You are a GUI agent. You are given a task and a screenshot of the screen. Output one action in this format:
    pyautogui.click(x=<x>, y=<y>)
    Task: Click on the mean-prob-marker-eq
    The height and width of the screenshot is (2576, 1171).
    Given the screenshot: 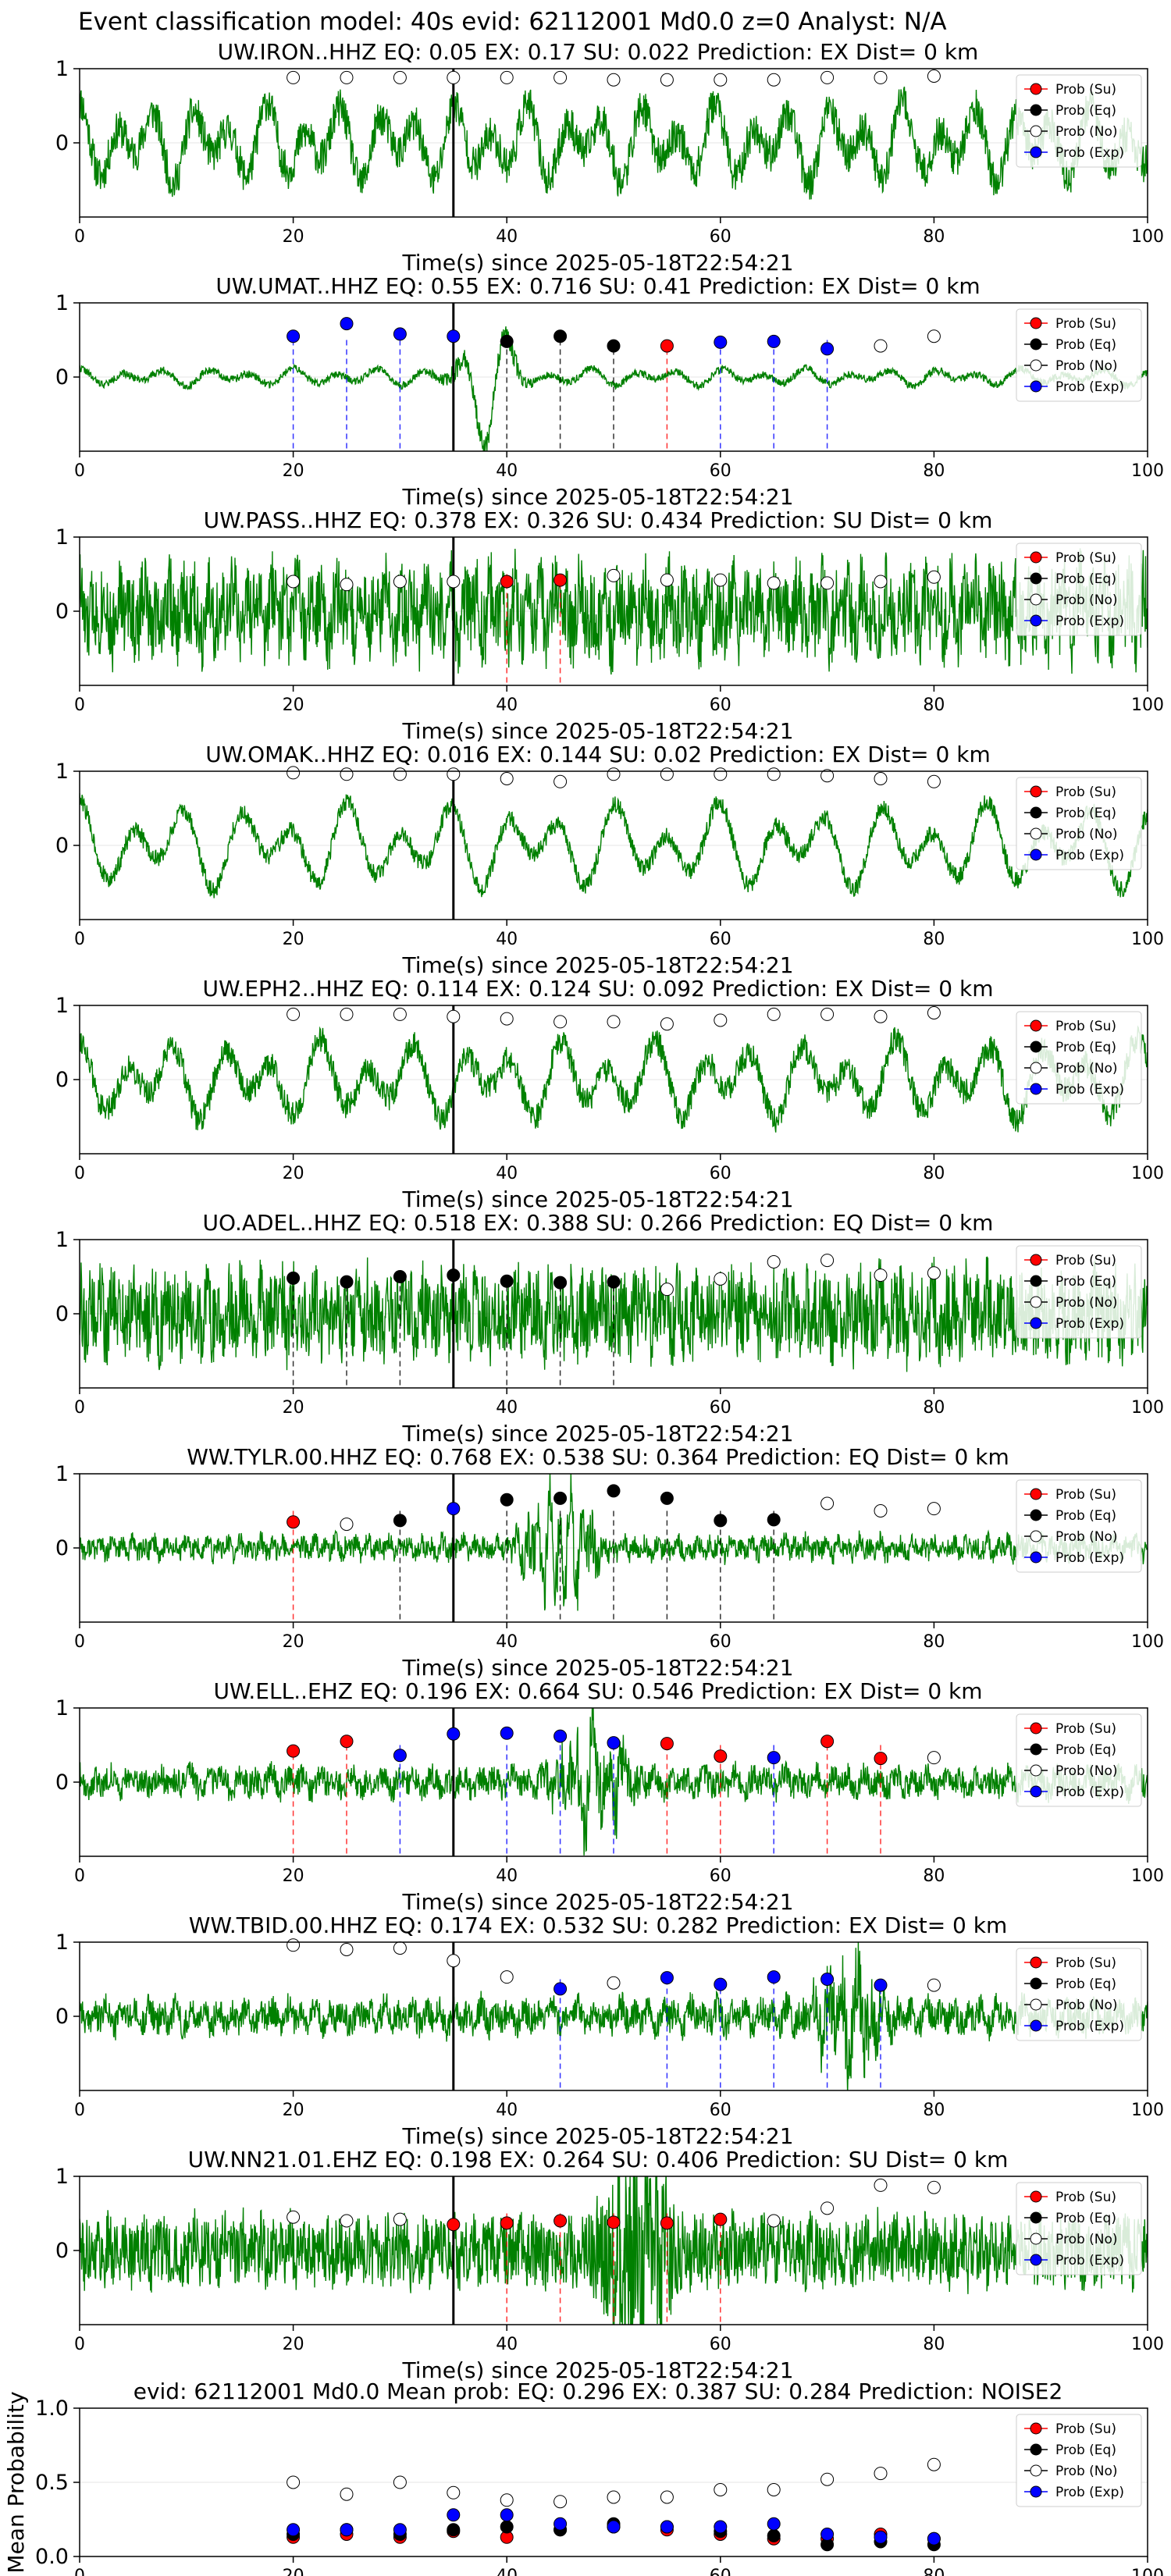 What is the action you would take?
    pyautogui.click(x=454, y=2530)
    